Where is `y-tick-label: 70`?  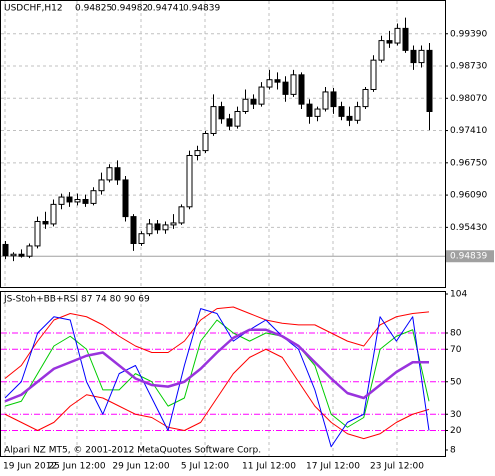 y-tick-label: 70 is located at coordinates (456, 350).